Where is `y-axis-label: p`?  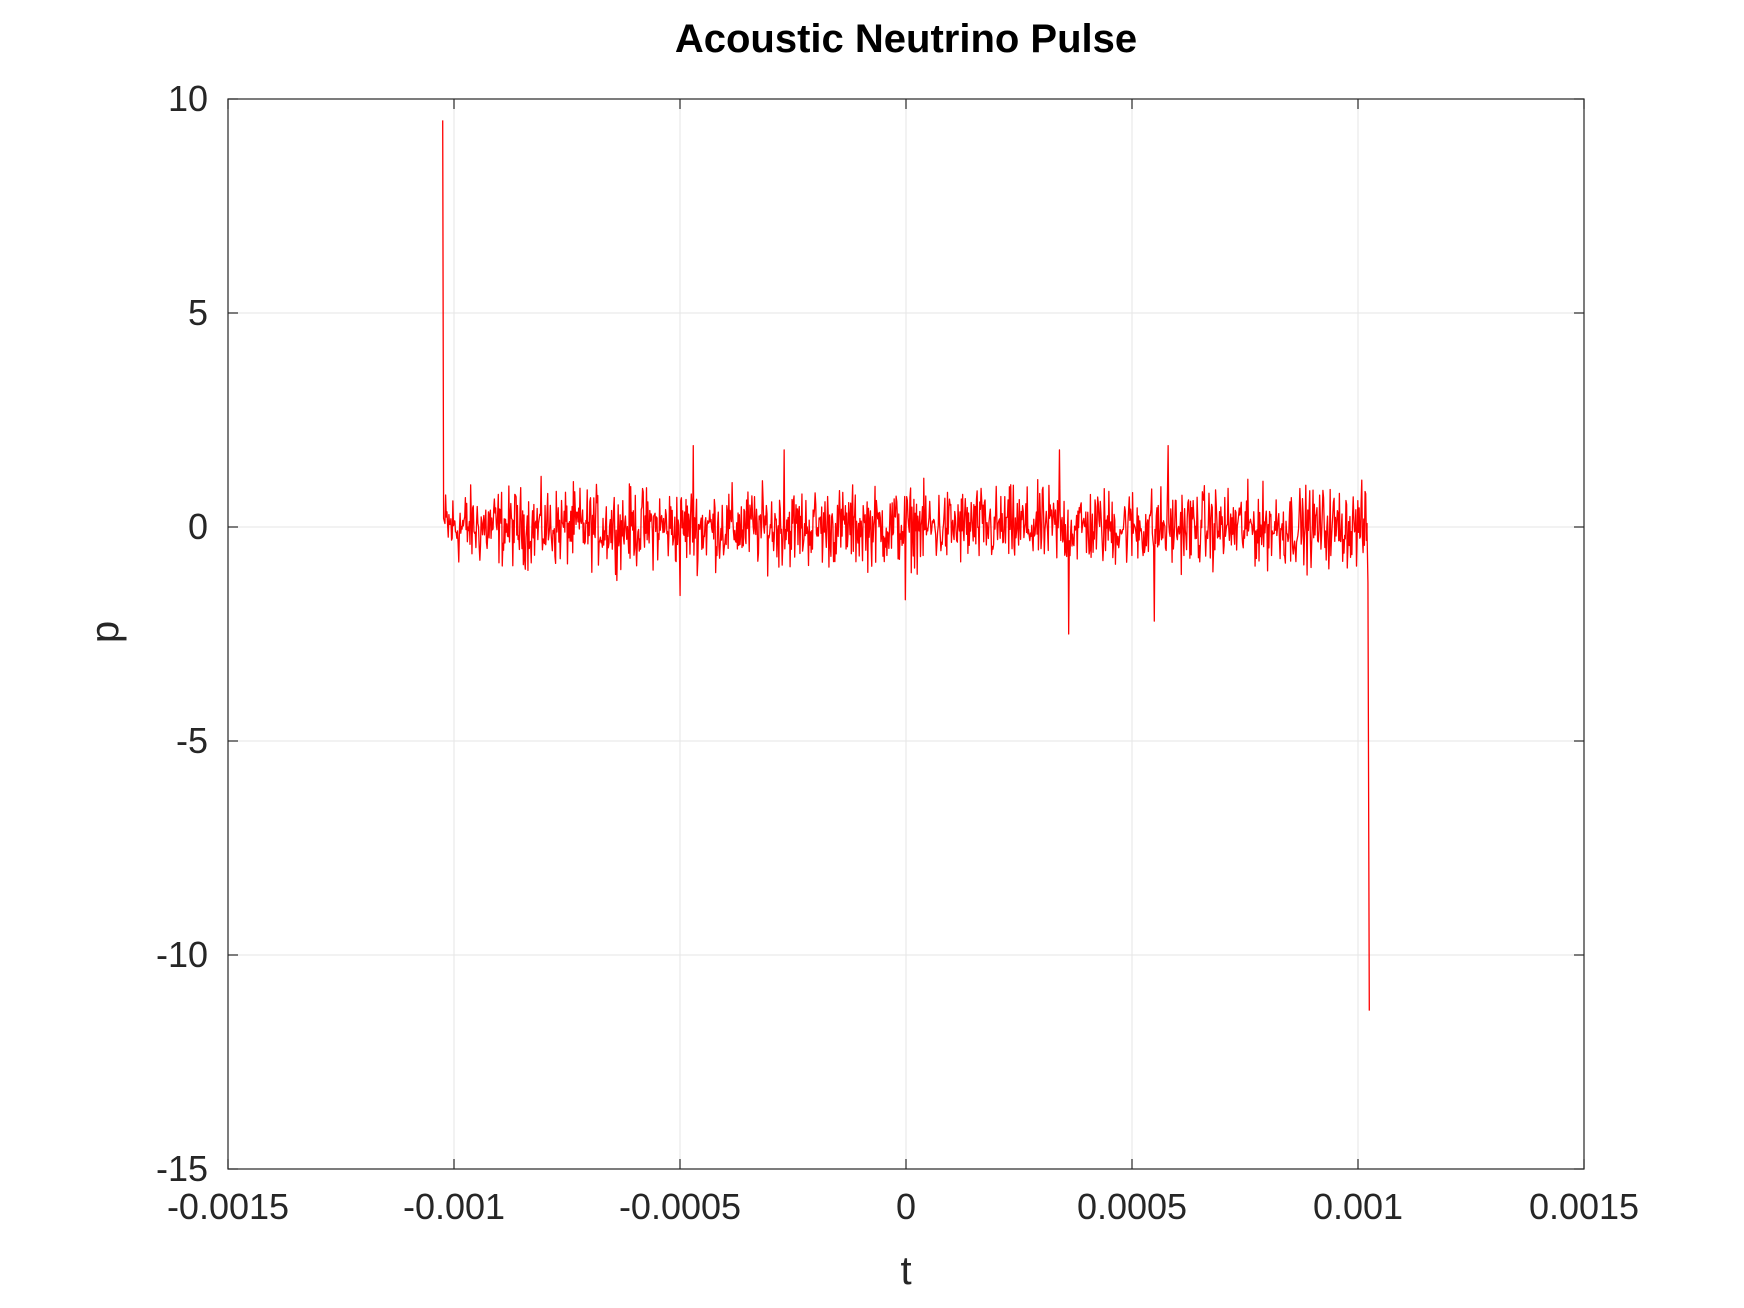 y-axis-label: p is located at coordinates (105, 632).